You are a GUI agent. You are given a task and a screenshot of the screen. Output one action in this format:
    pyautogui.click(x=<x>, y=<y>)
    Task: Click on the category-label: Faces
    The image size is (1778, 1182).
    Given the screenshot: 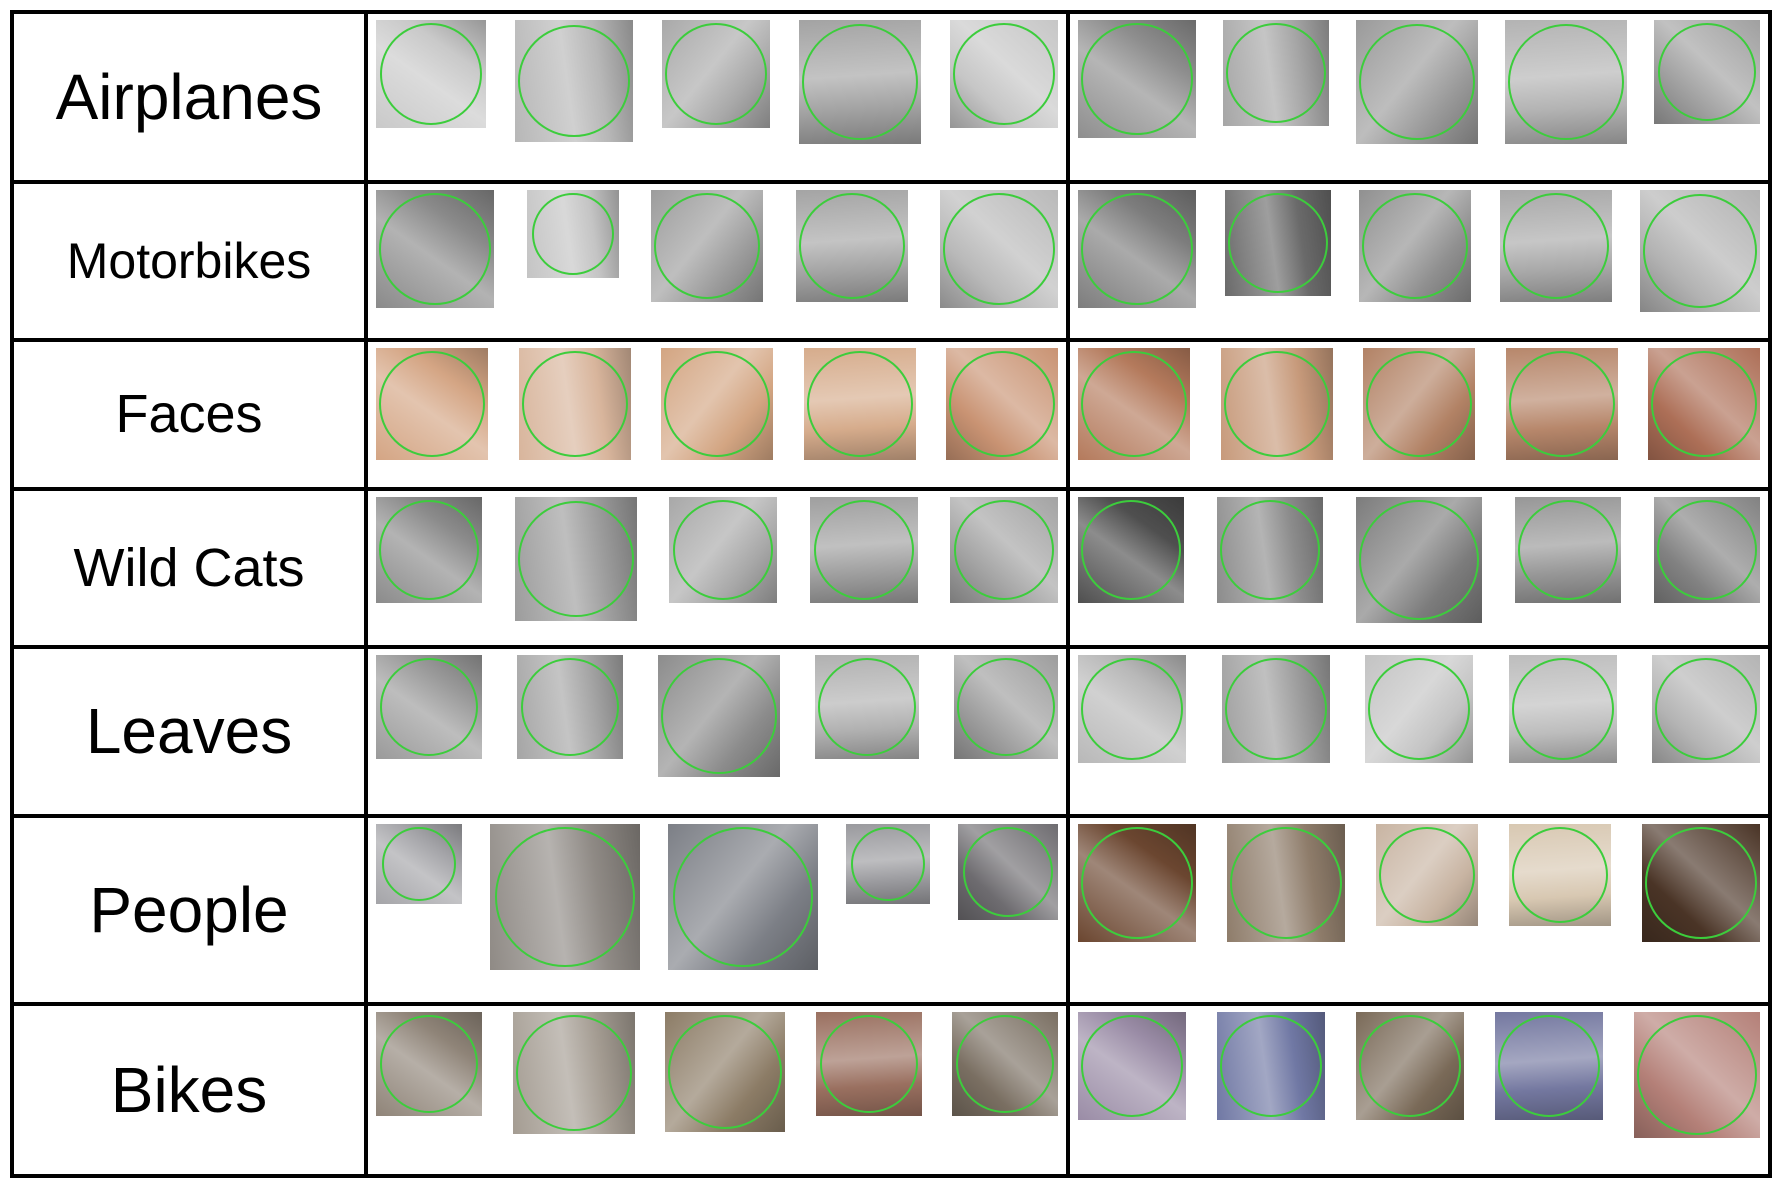 What is the action you would take?
    pyautogui.click(x=189, y=414)
    